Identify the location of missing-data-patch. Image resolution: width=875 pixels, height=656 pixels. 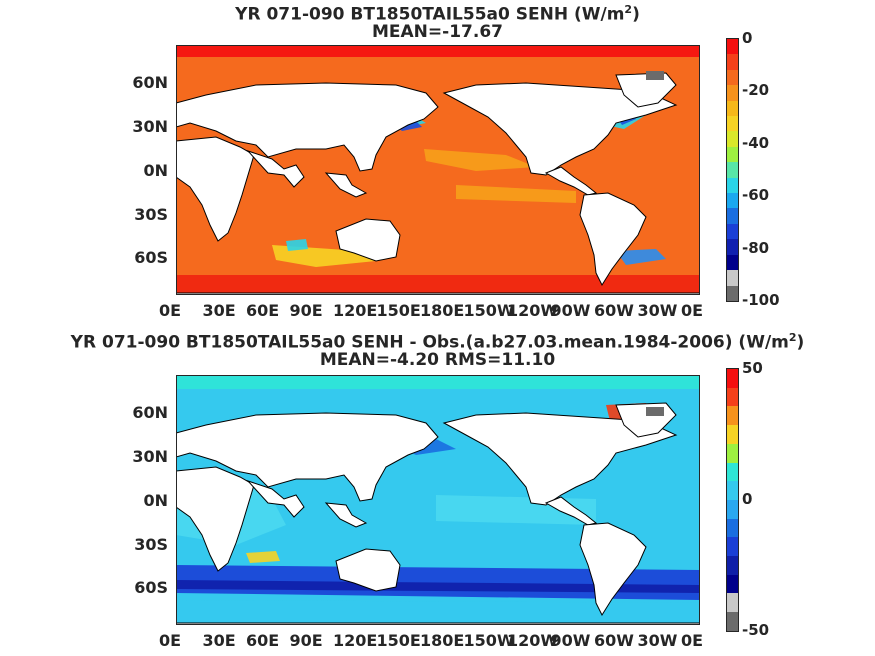
(655, 75).